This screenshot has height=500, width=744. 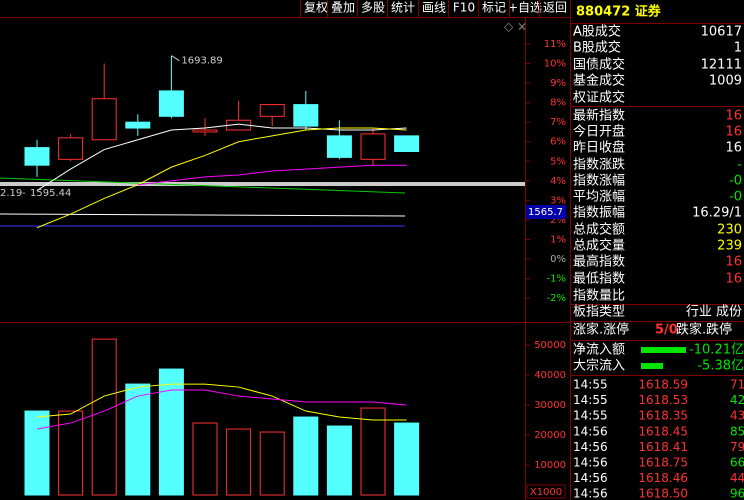 What do you see at coordinates (464, 8) in the screenshot?
I see `toolbar-button: F10` at bounding box center [464, 8].